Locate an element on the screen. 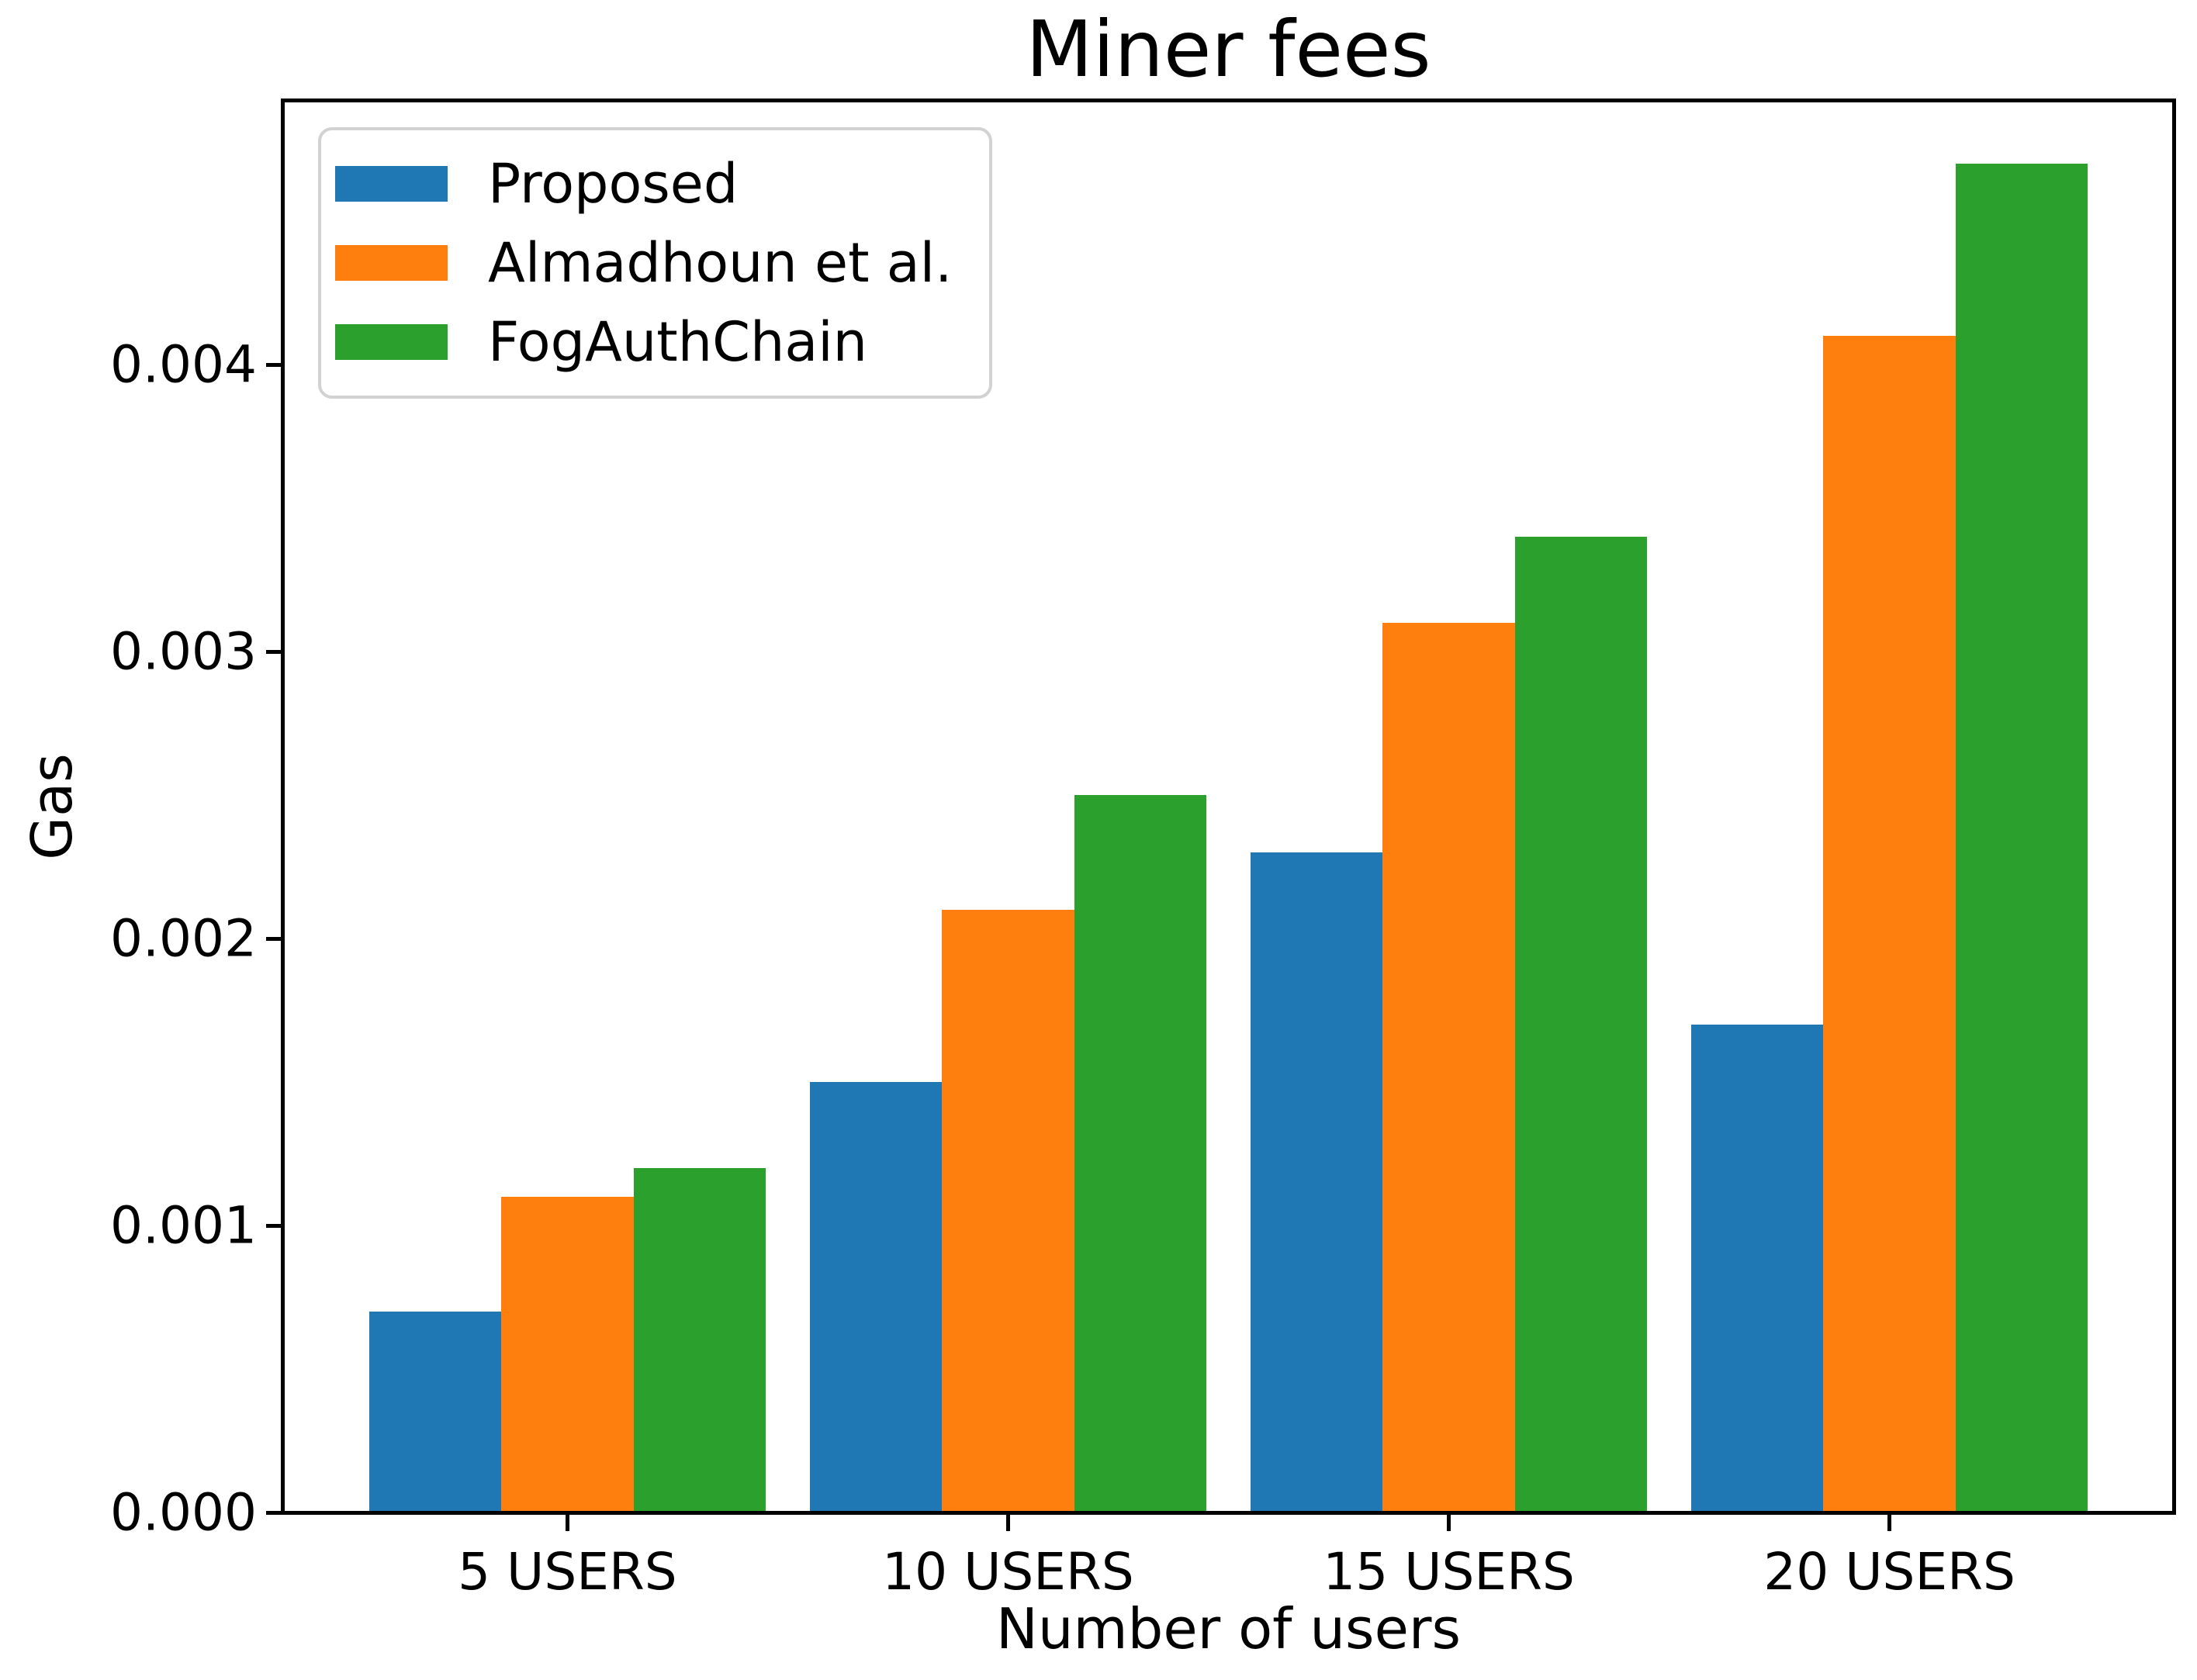 Image resolution: width=2197 pixels, height=1680 pixels. bar-almadhoun-et-al-5-users is located at coordinates (567, 1355).